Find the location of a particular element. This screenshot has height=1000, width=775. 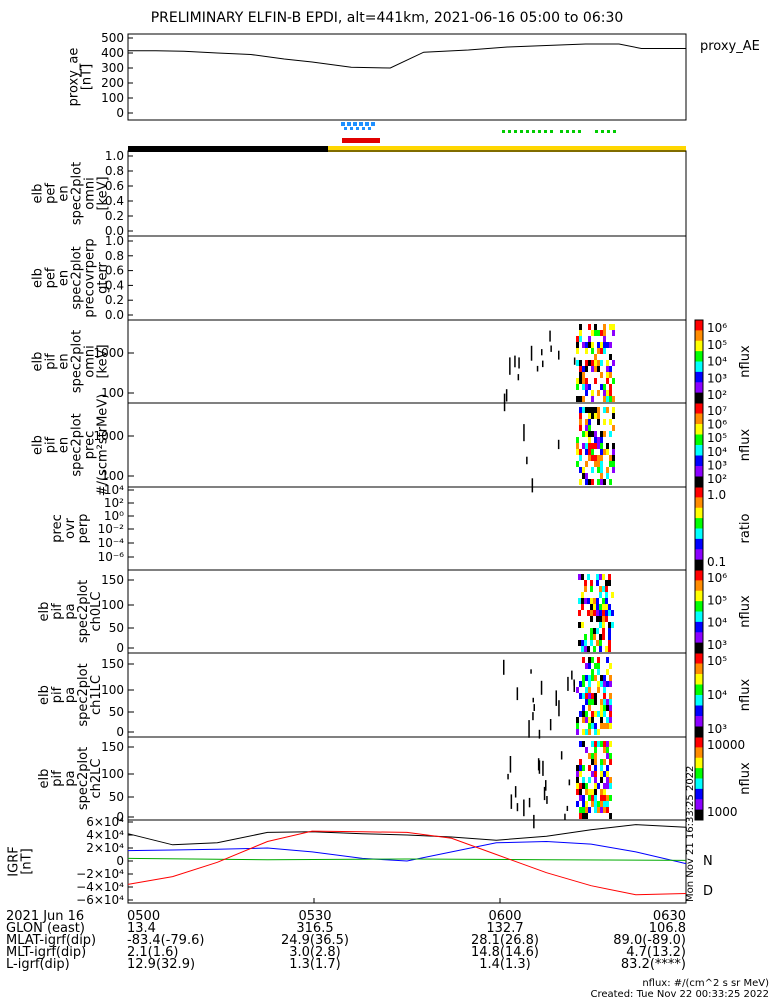

igrf-series-line is located at coordinates (407, 859).